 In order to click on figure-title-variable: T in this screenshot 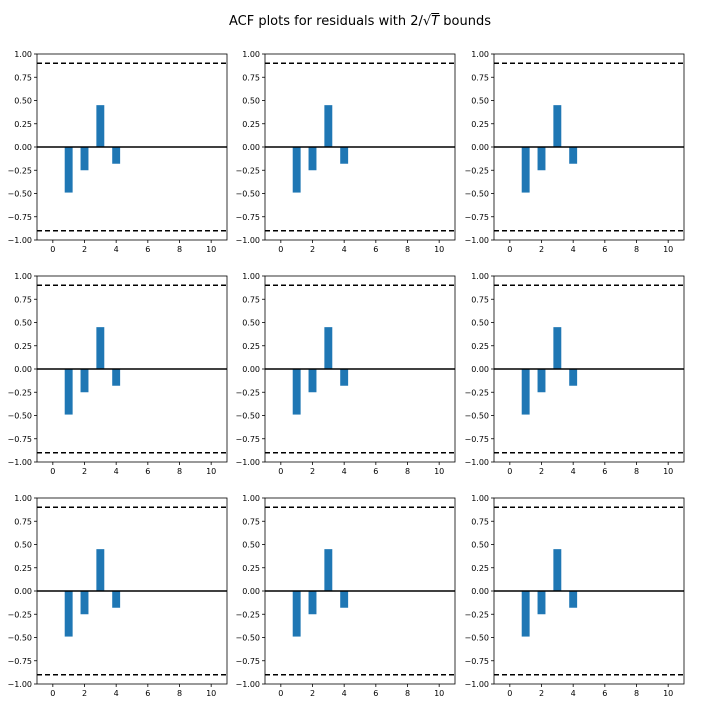, I will do `click(435, 21)`.